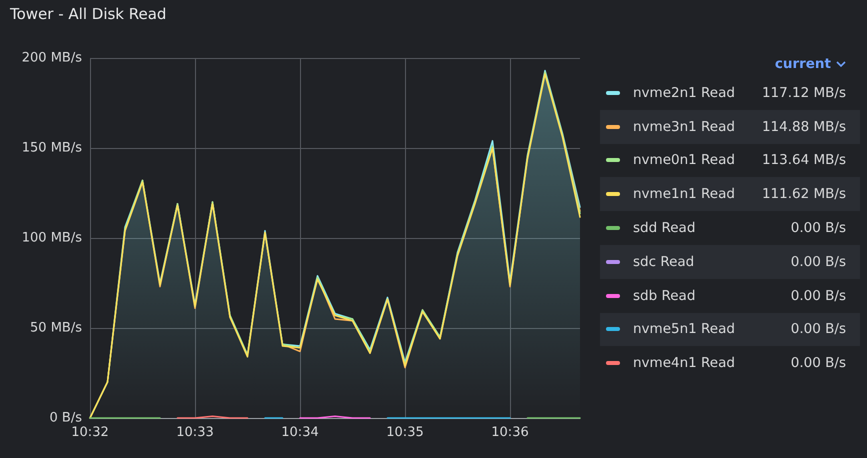 The image size is (867, 458). What do you see at coordinates (195, 432) in the screenshot?
I see `x-tick-label: 10:33` at bounding box center [195, 432].